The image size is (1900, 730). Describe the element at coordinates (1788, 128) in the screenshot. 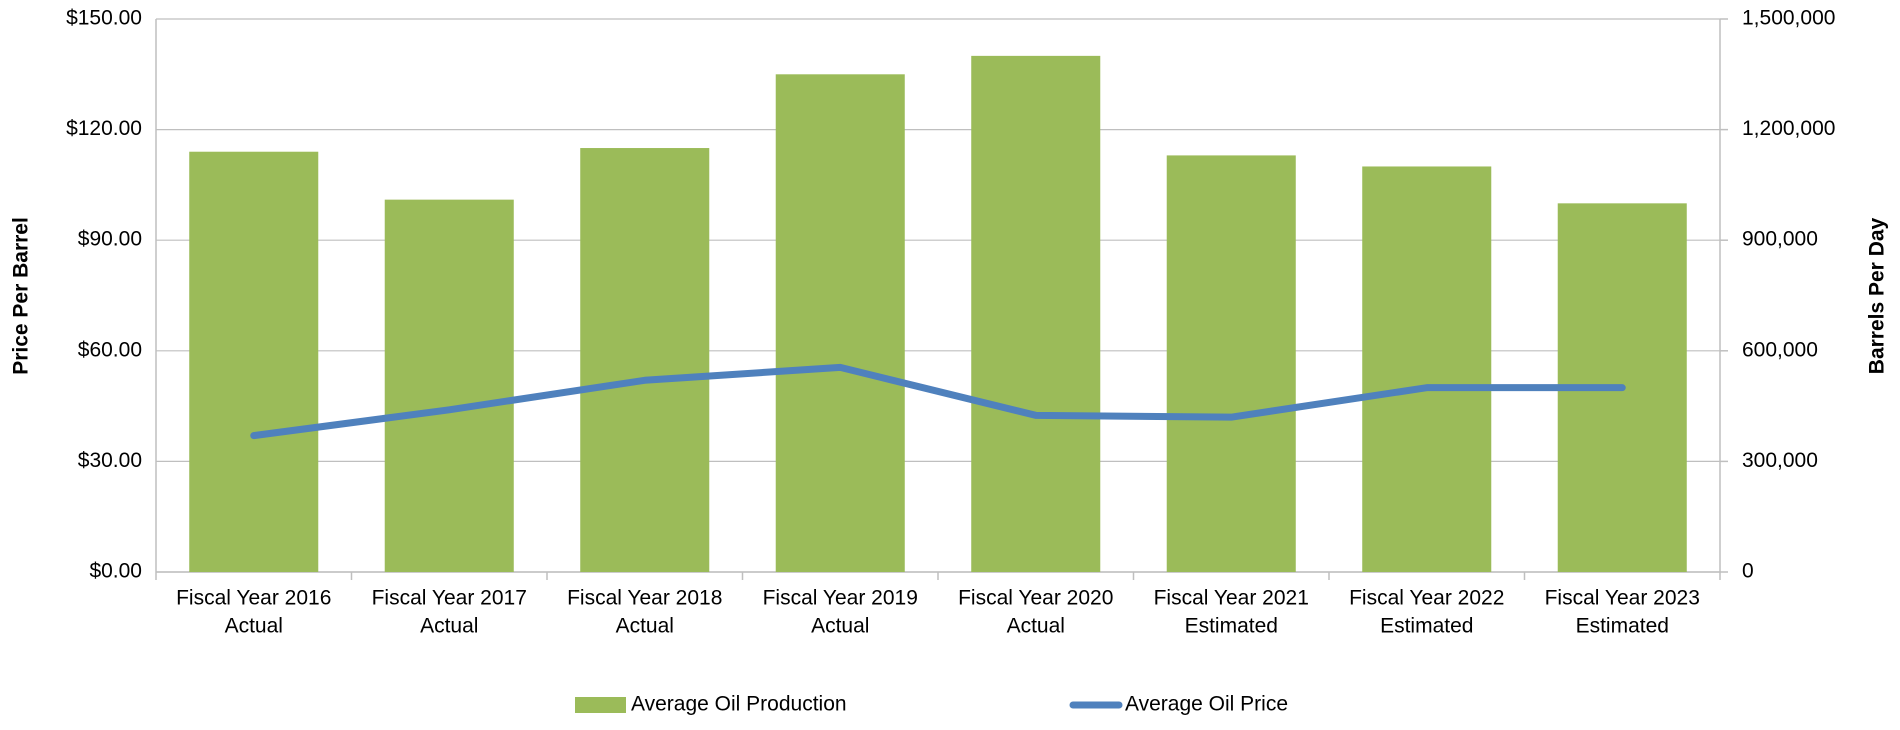

I see `y2-tick-label: 1,200,000` at that location.